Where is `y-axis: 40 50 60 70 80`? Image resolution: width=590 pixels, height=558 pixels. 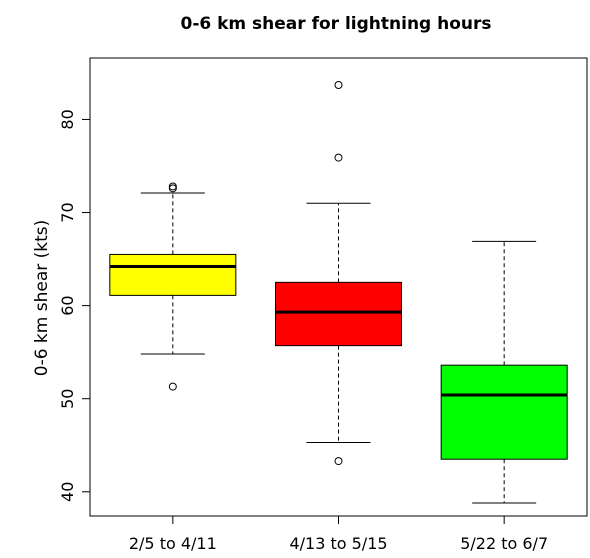
y-axis: 40 50 60 70 80 is located at coordinates (74, 305).